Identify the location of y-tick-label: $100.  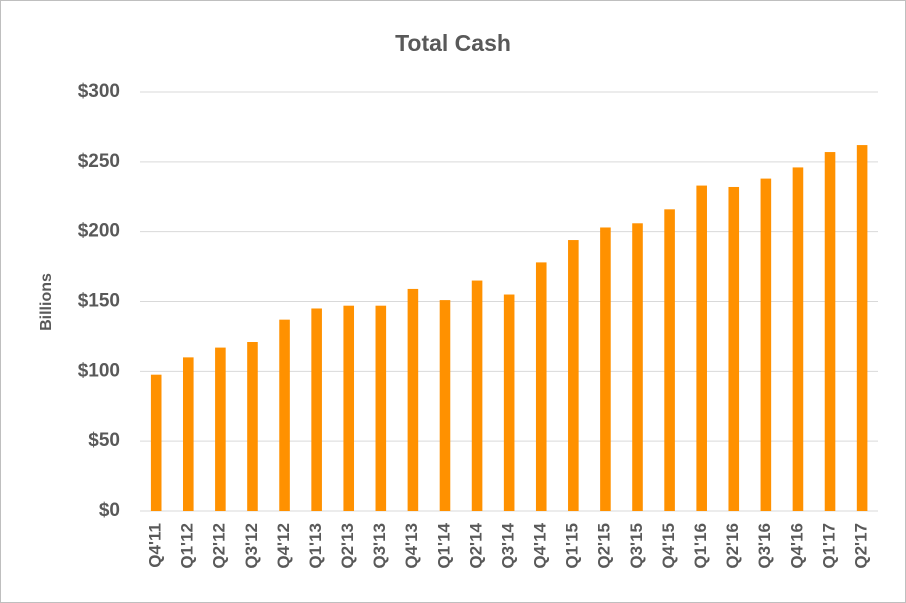
(99, 370).